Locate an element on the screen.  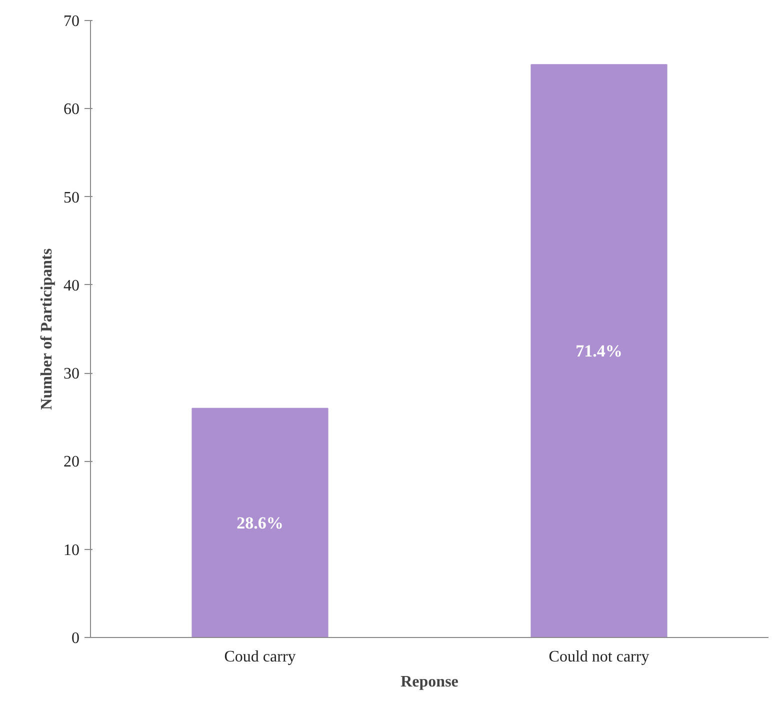
x-tick-label: Could not carry is located at coordinates (599, 657).